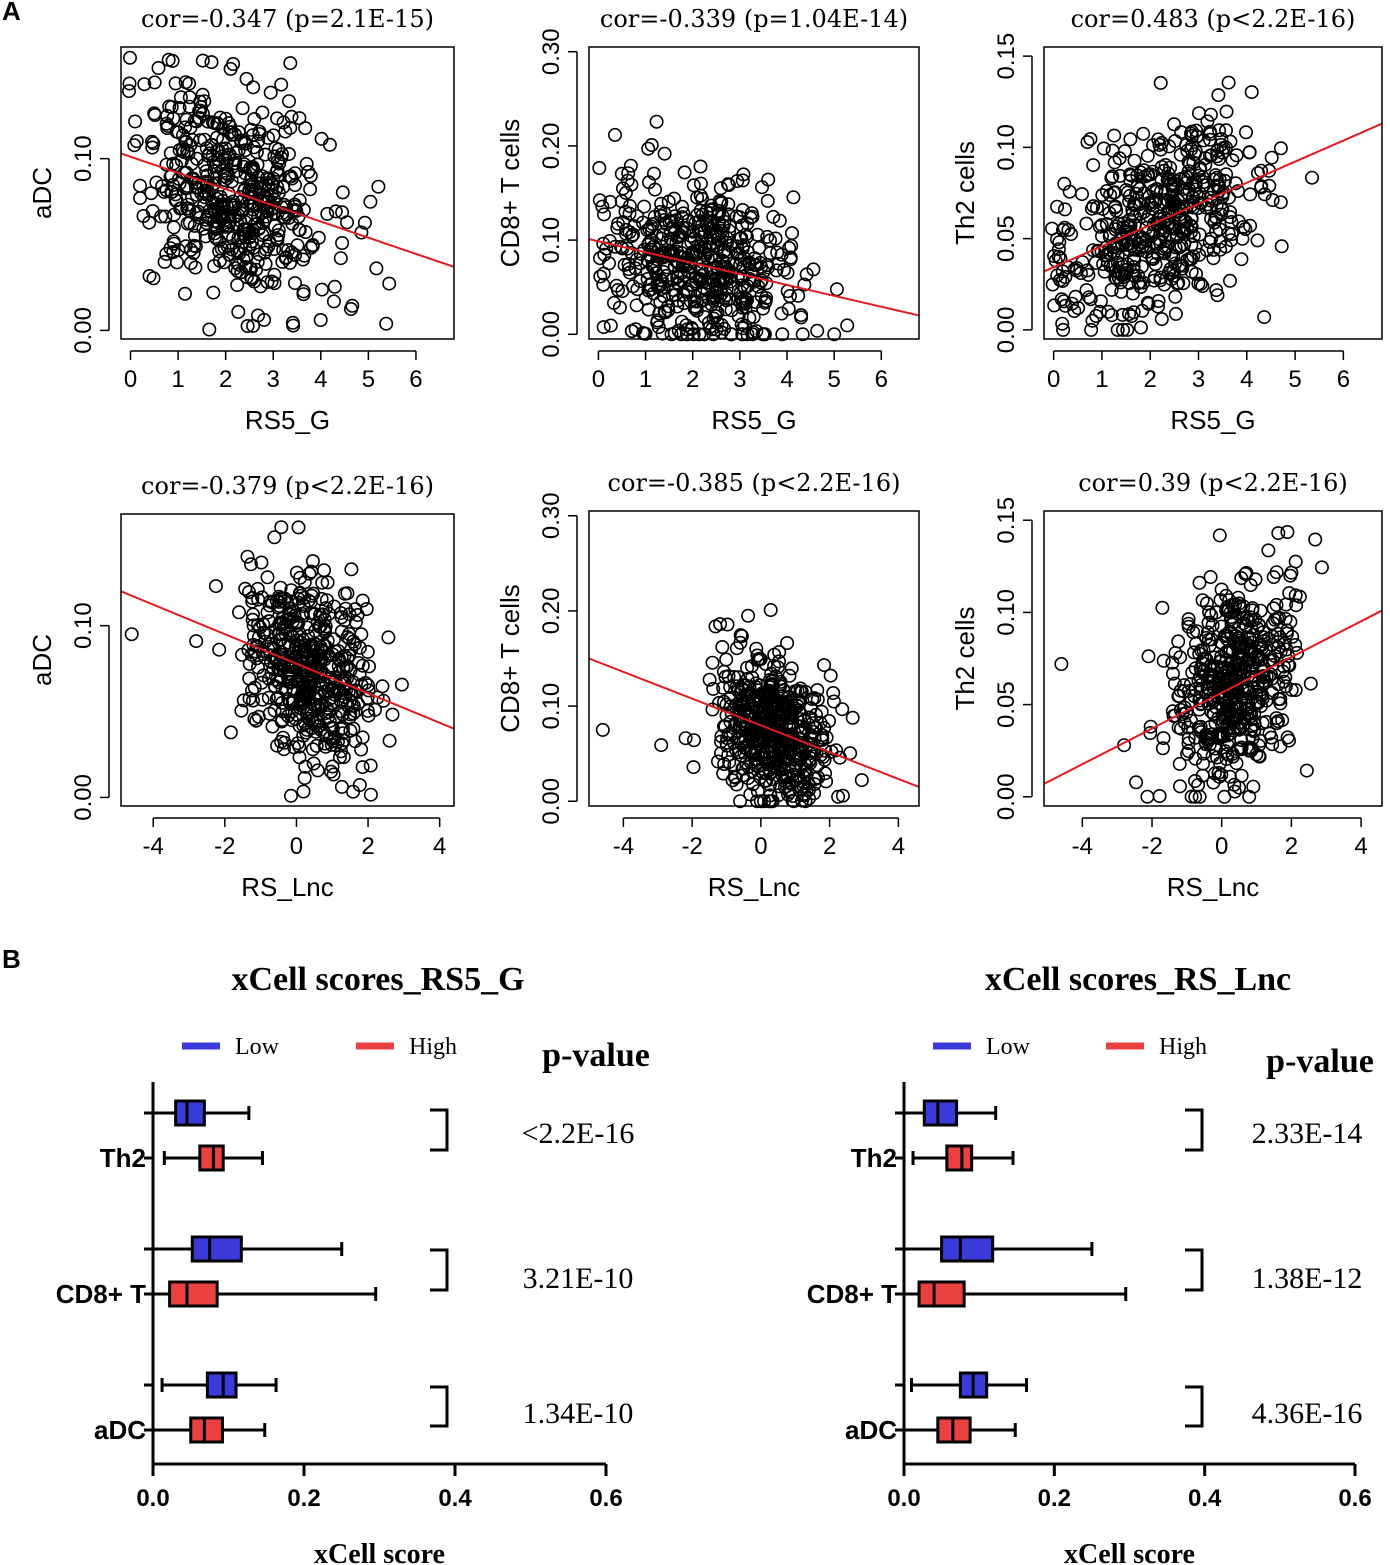 Image resolution: width=1390 pixels, height=1565 pixels. I want to click on x-tick-label: 5, so click(833, 379).